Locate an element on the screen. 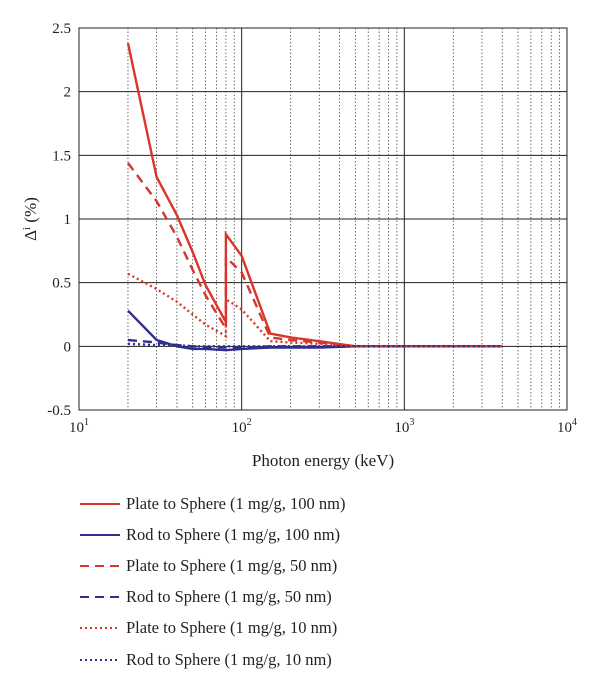  x-tick-labels: 10¹ 10² 10³ 10⁴ is located at coordinates (323, 426).